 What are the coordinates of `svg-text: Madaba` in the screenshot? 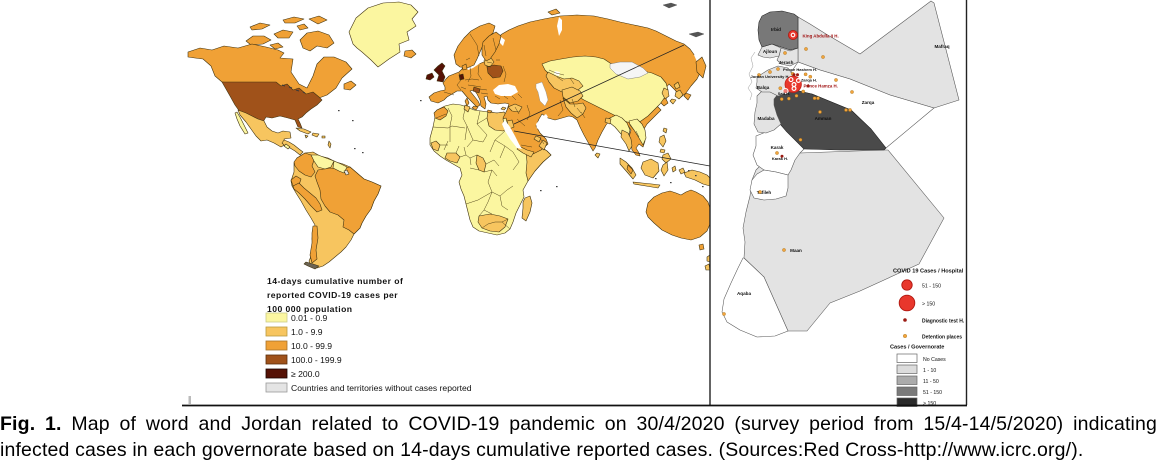 It's located at (766, 118).